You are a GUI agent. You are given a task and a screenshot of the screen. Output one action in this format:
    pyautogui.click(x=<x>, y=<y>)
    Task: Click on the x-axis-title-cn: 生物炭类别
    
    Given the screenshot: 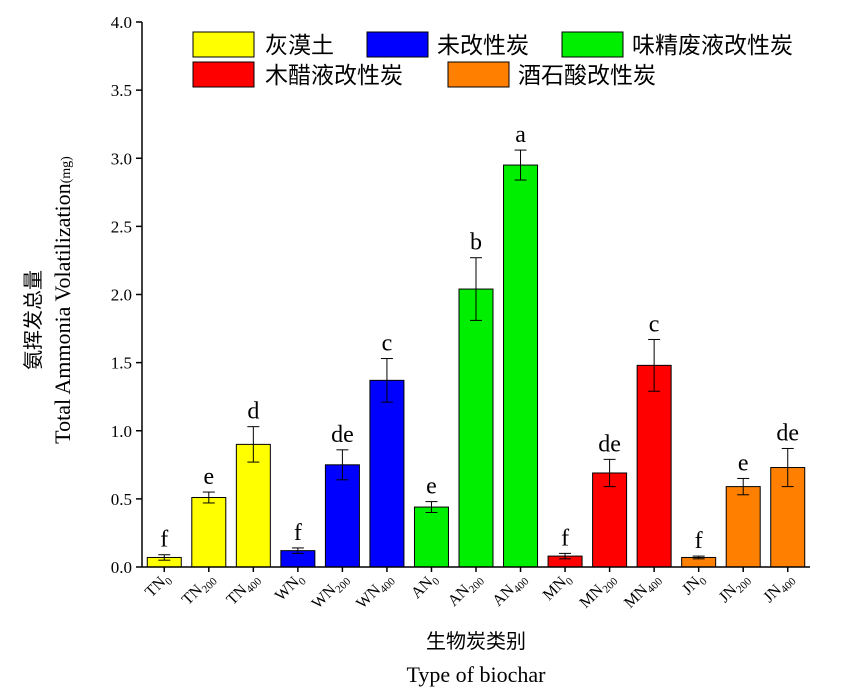 What is the action you would take?
    pyautogui.click(x=476, y=641)
    